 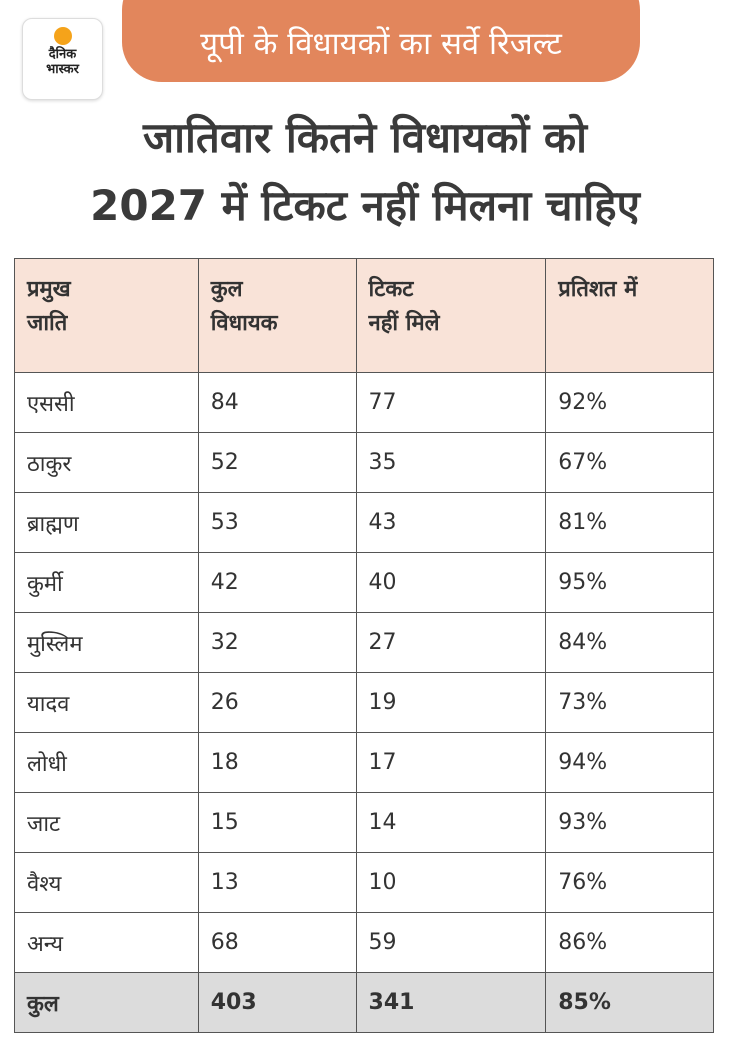 I want to click on table-cell: 77, so click(x=451, y=402).